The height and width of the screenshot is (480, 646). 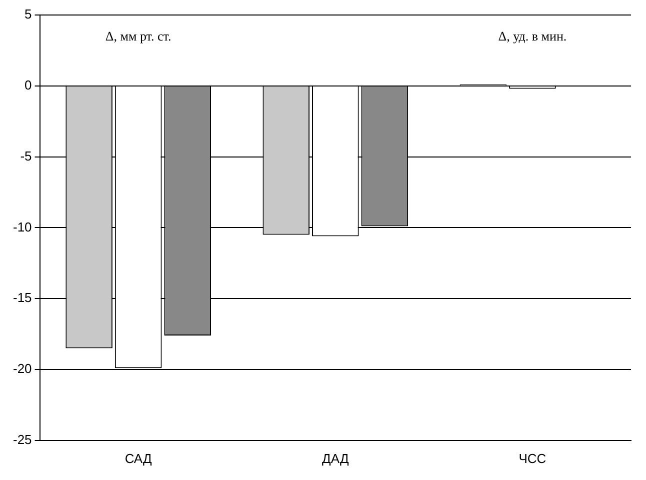 What do you see at coordinates (22, 298) in the screenshot?
I see `y-tick-label: -15` at bounding box center [22, 298].